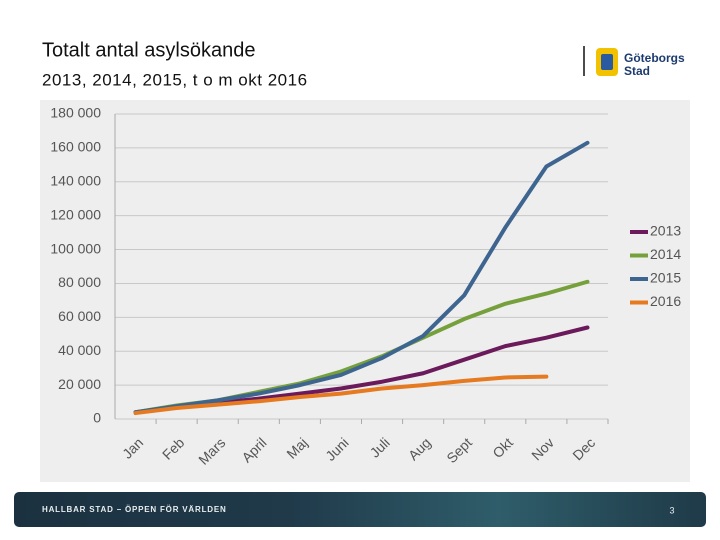 The height and width of the screenshot is (540, 720). Describe the element at coordinates (654, 58) in the screenshot. I see `logo-text: Göteborgs` at that location.